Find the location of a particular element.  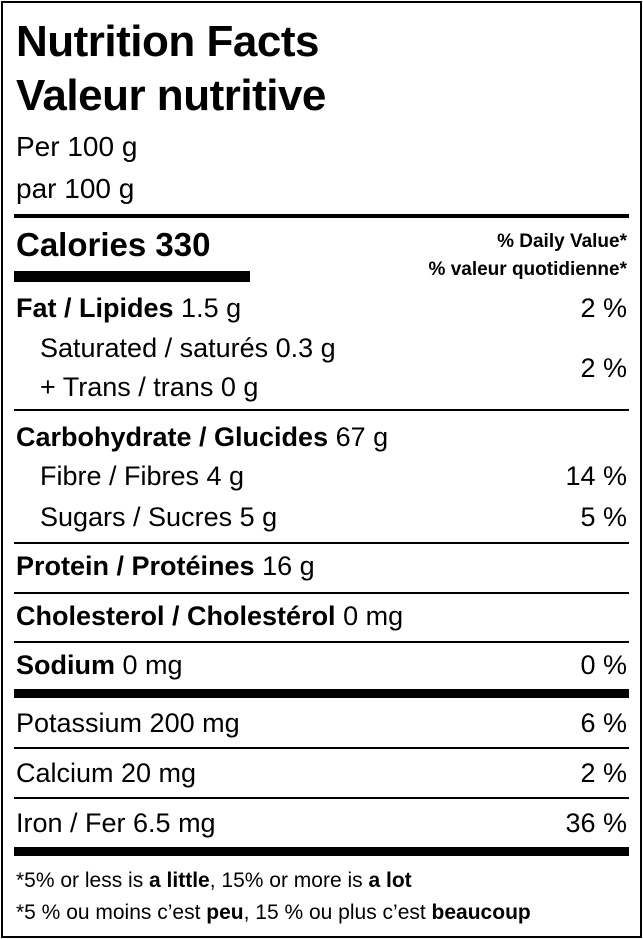

serving-fr: par 100 g is located at coordinates (75, 188).